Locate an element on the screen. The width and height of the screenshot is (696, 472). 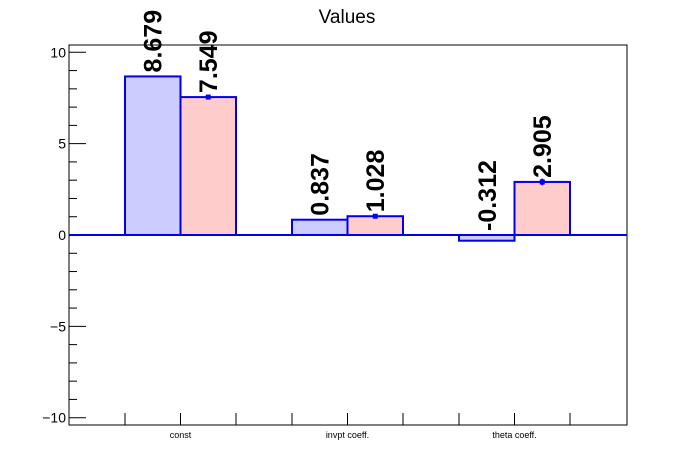
y-tick-label: 0 is located at coordinates (62, 235).